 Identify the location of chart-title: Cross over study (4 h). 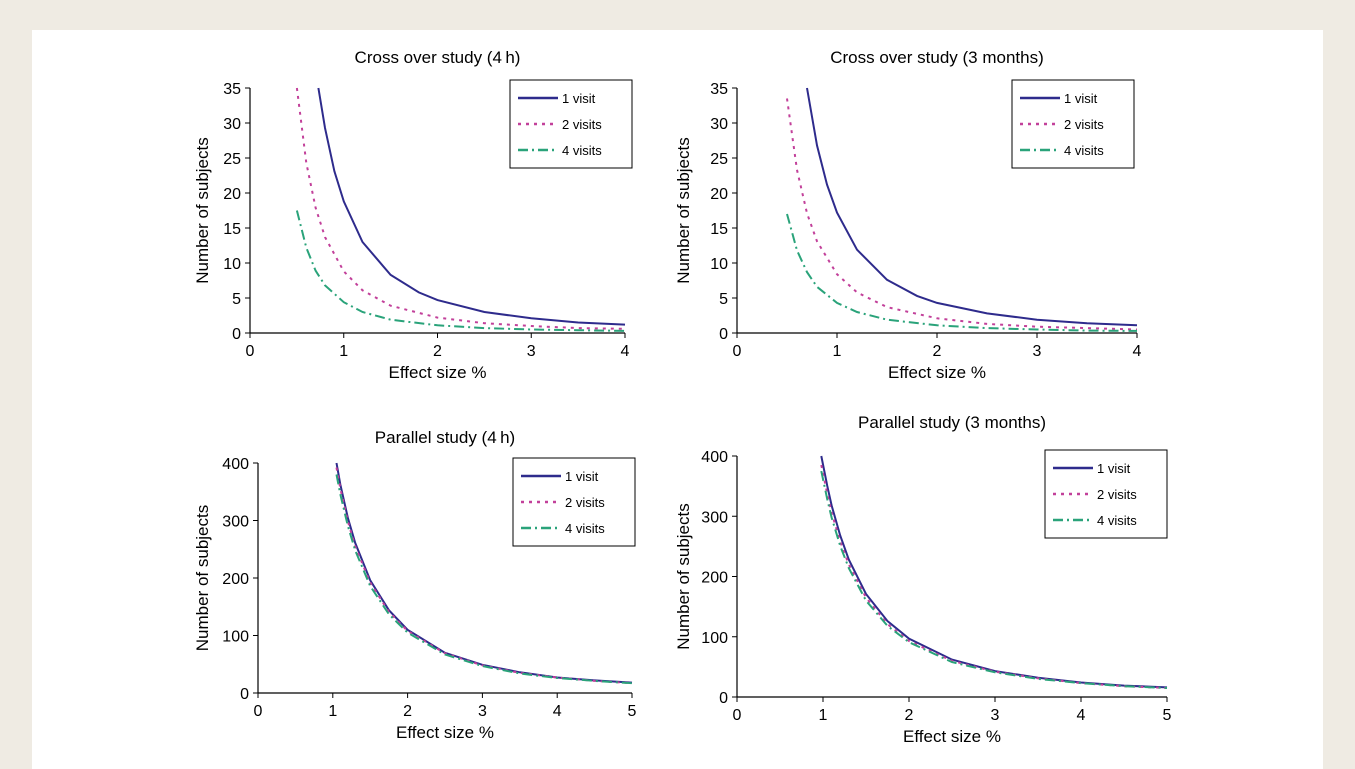
(438, 57).